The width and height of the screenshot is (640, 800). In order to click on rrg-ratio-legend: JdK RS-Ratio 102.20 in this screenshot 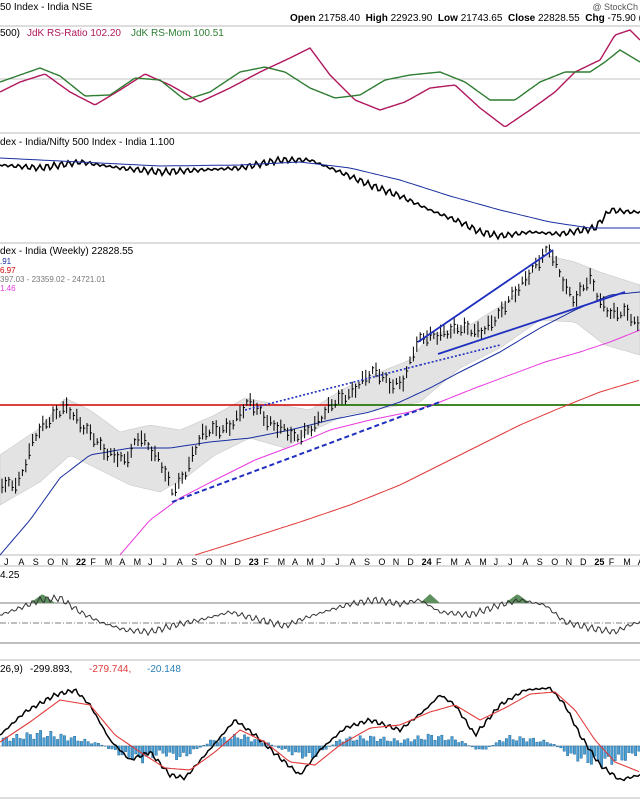, I will do `click(74, 33)`.